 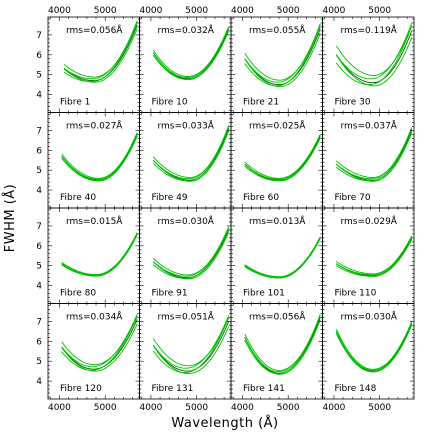 What do you see at coordinates (186, 30) in the screenshot?
I see `rms-label: rms=0.032Å` at bounding box center [186, 30].